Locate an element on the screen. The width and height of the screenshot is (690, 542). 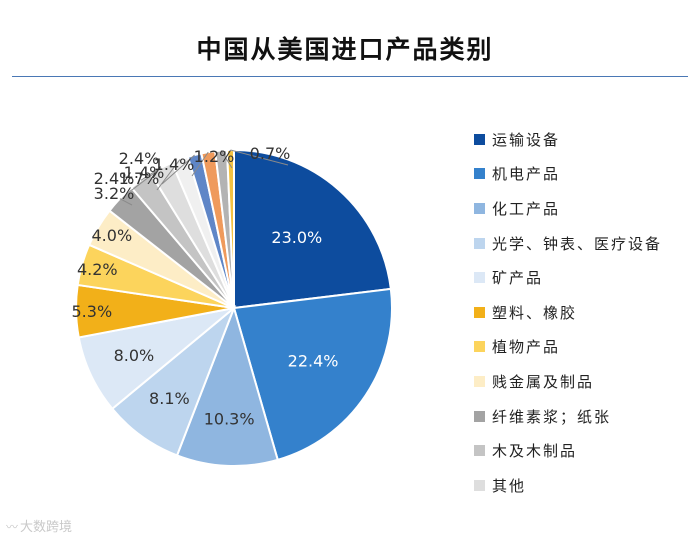
legend-label: 植物产品 is located at coordinates (526, 347).